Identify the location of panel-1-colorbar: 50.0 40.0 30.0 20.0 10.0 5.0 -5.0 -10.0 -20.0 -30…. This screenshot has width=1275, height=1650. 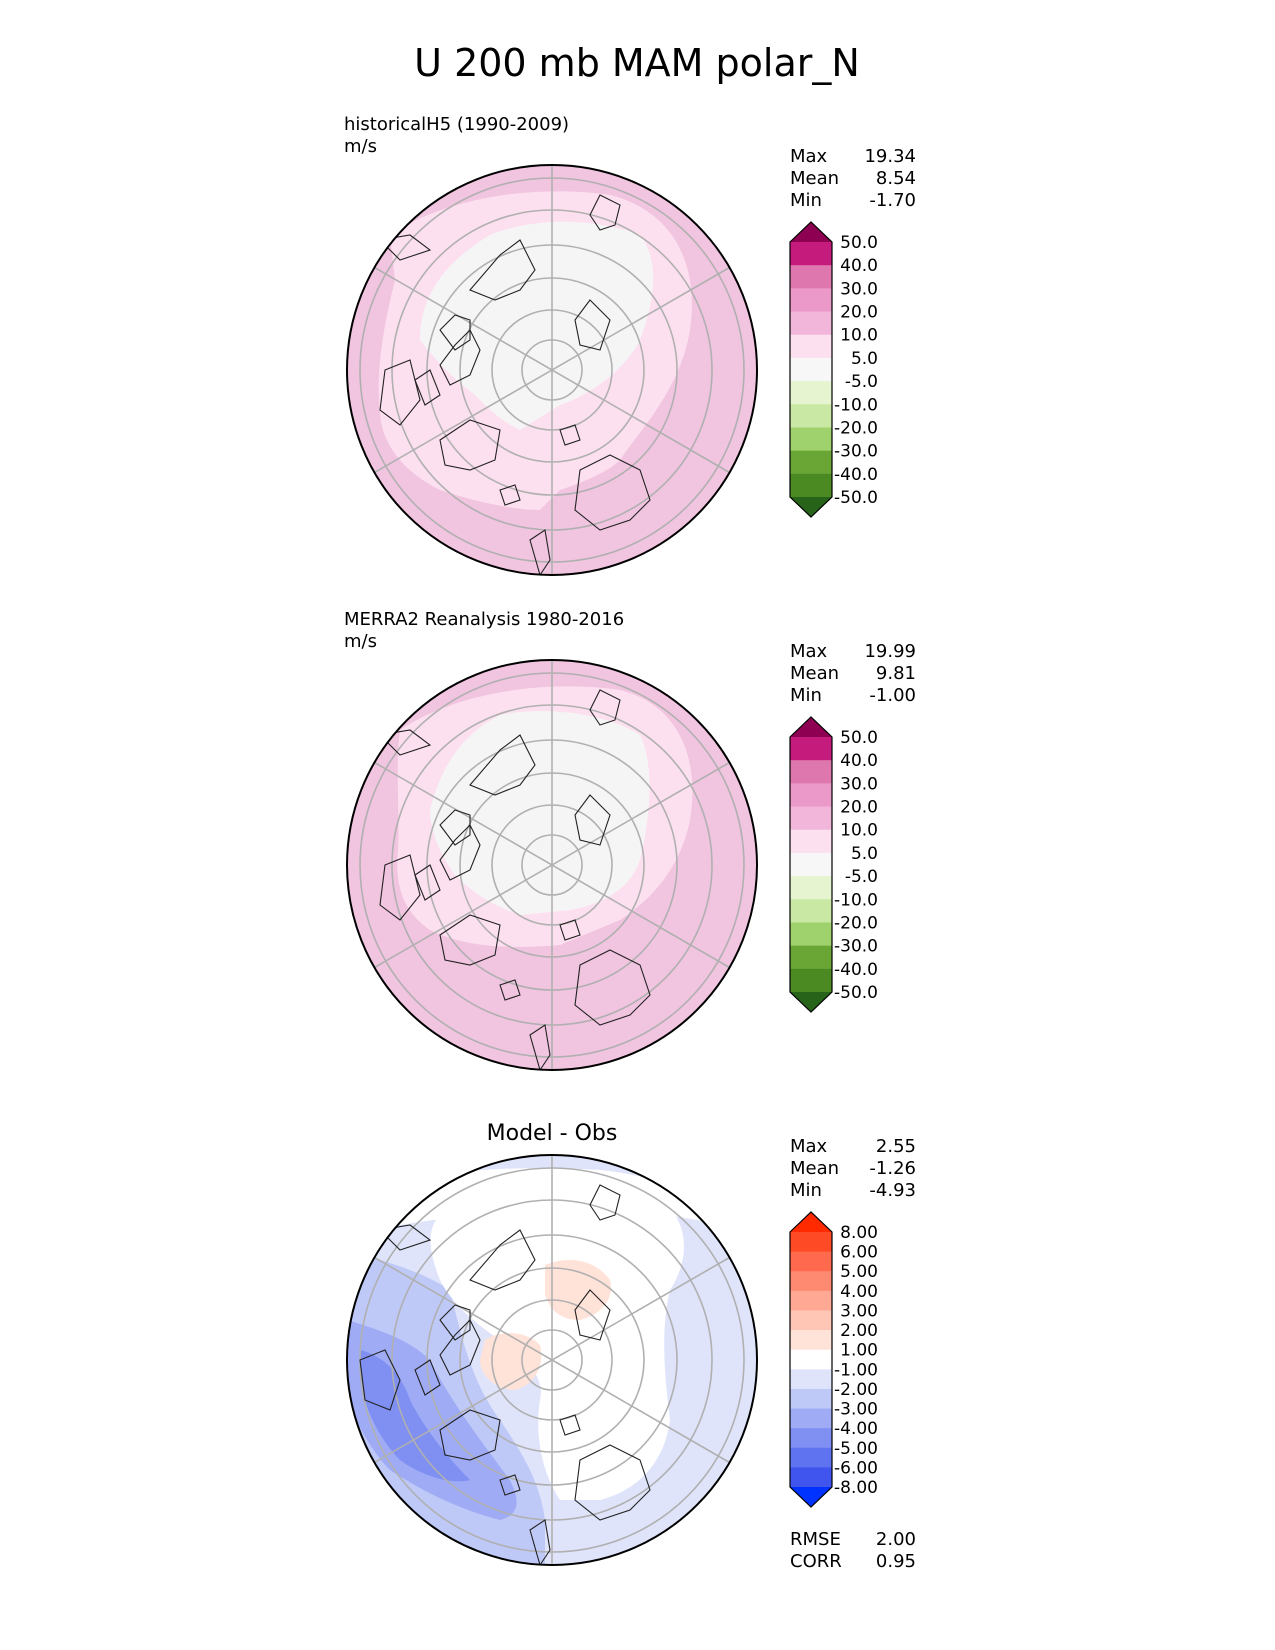
(833, 369).